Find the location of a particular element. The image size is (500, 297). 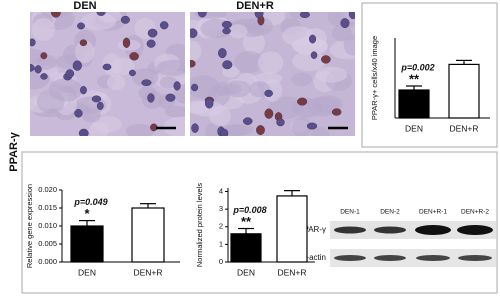

y-tick-label: 0.000 is located at coordinates (47, 261).